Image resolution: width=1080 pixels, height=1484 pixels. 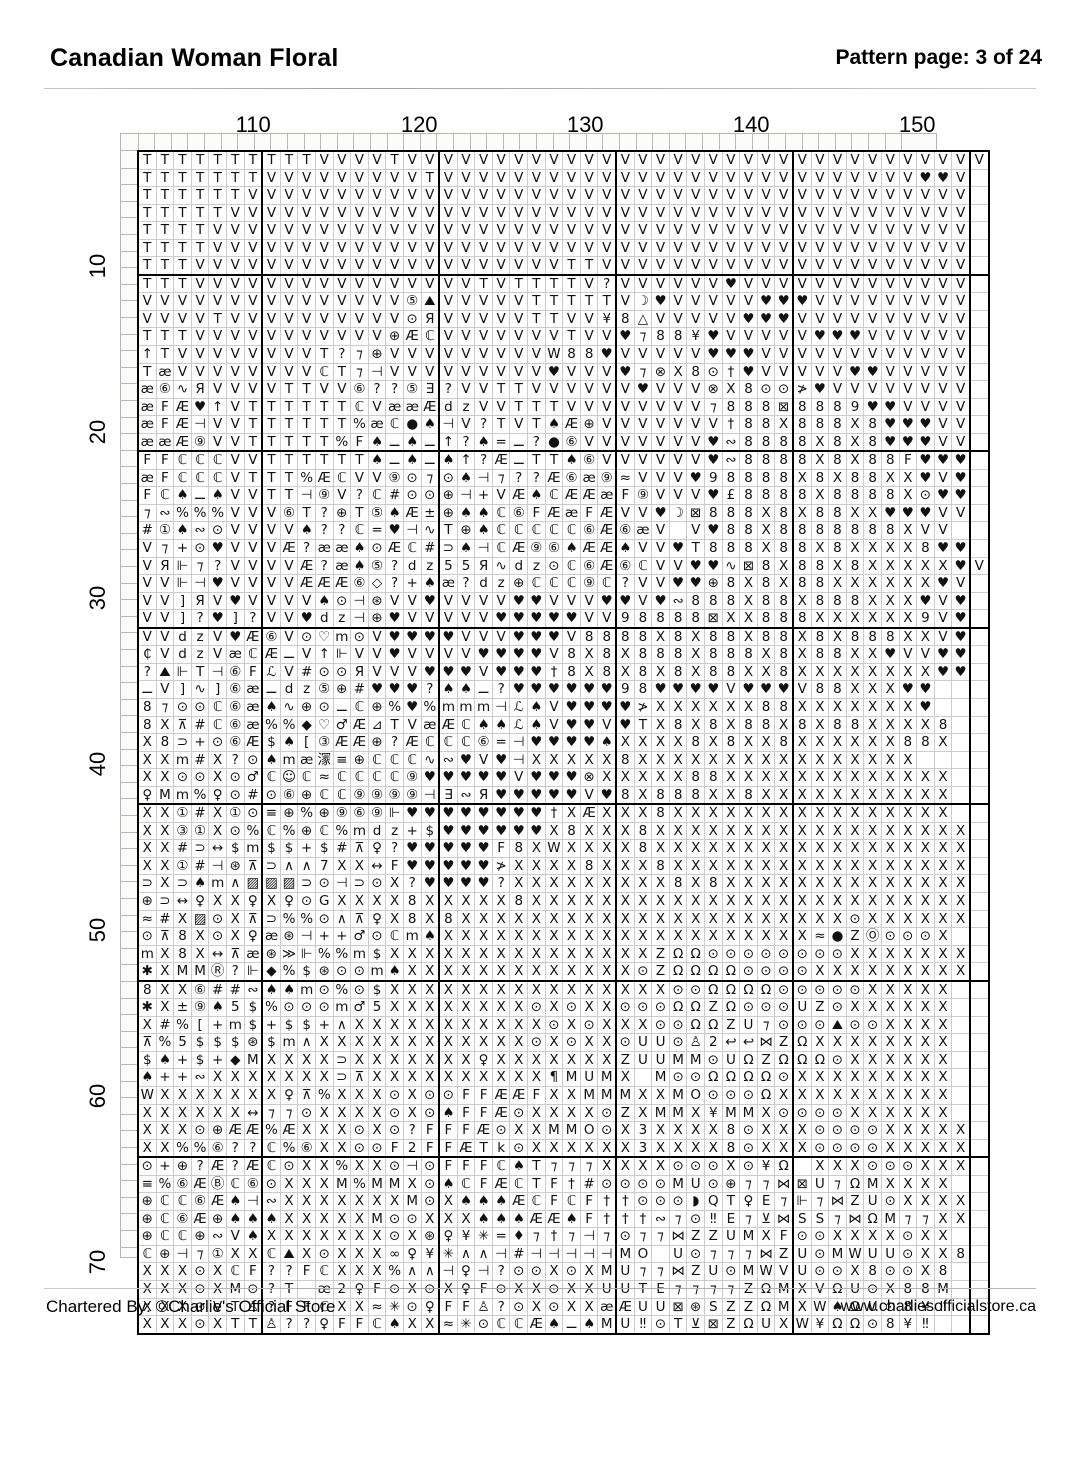 What do you see at coordinates (731, 1184) in the screenshot?
I see `stitch-cell: ⊕` at bounding box center [731, 1184].